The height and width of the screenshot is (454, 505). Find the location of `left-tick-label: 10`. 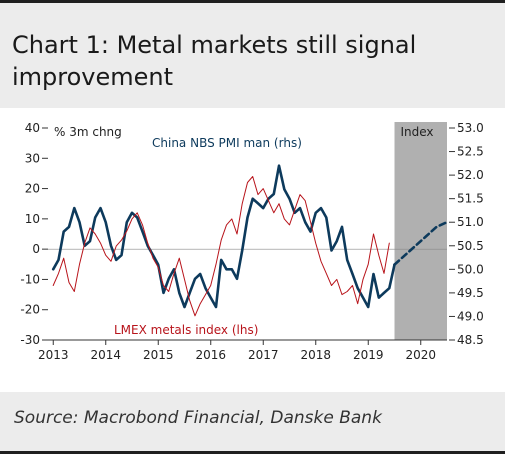

left-tick-label: 10 is located at coordinates (32, 219).